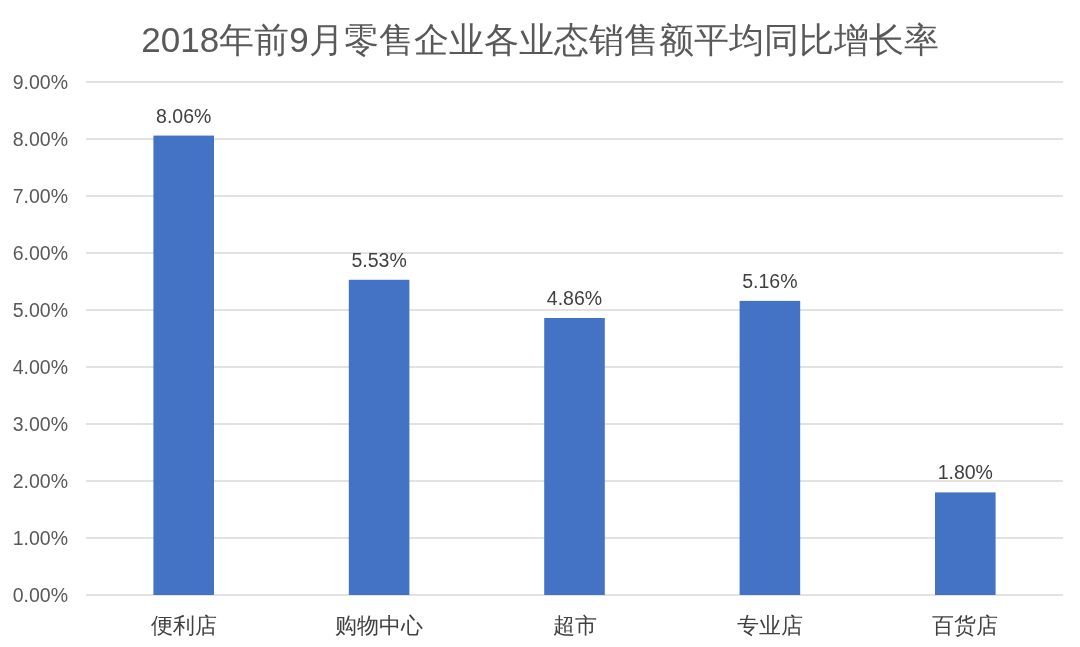 This screenshot has height=647, width=1080. What do you see at coordinates (40, 481) in the screenshot?
I see `y-tick-label: 2.00%` at bounding box center [40, 481].